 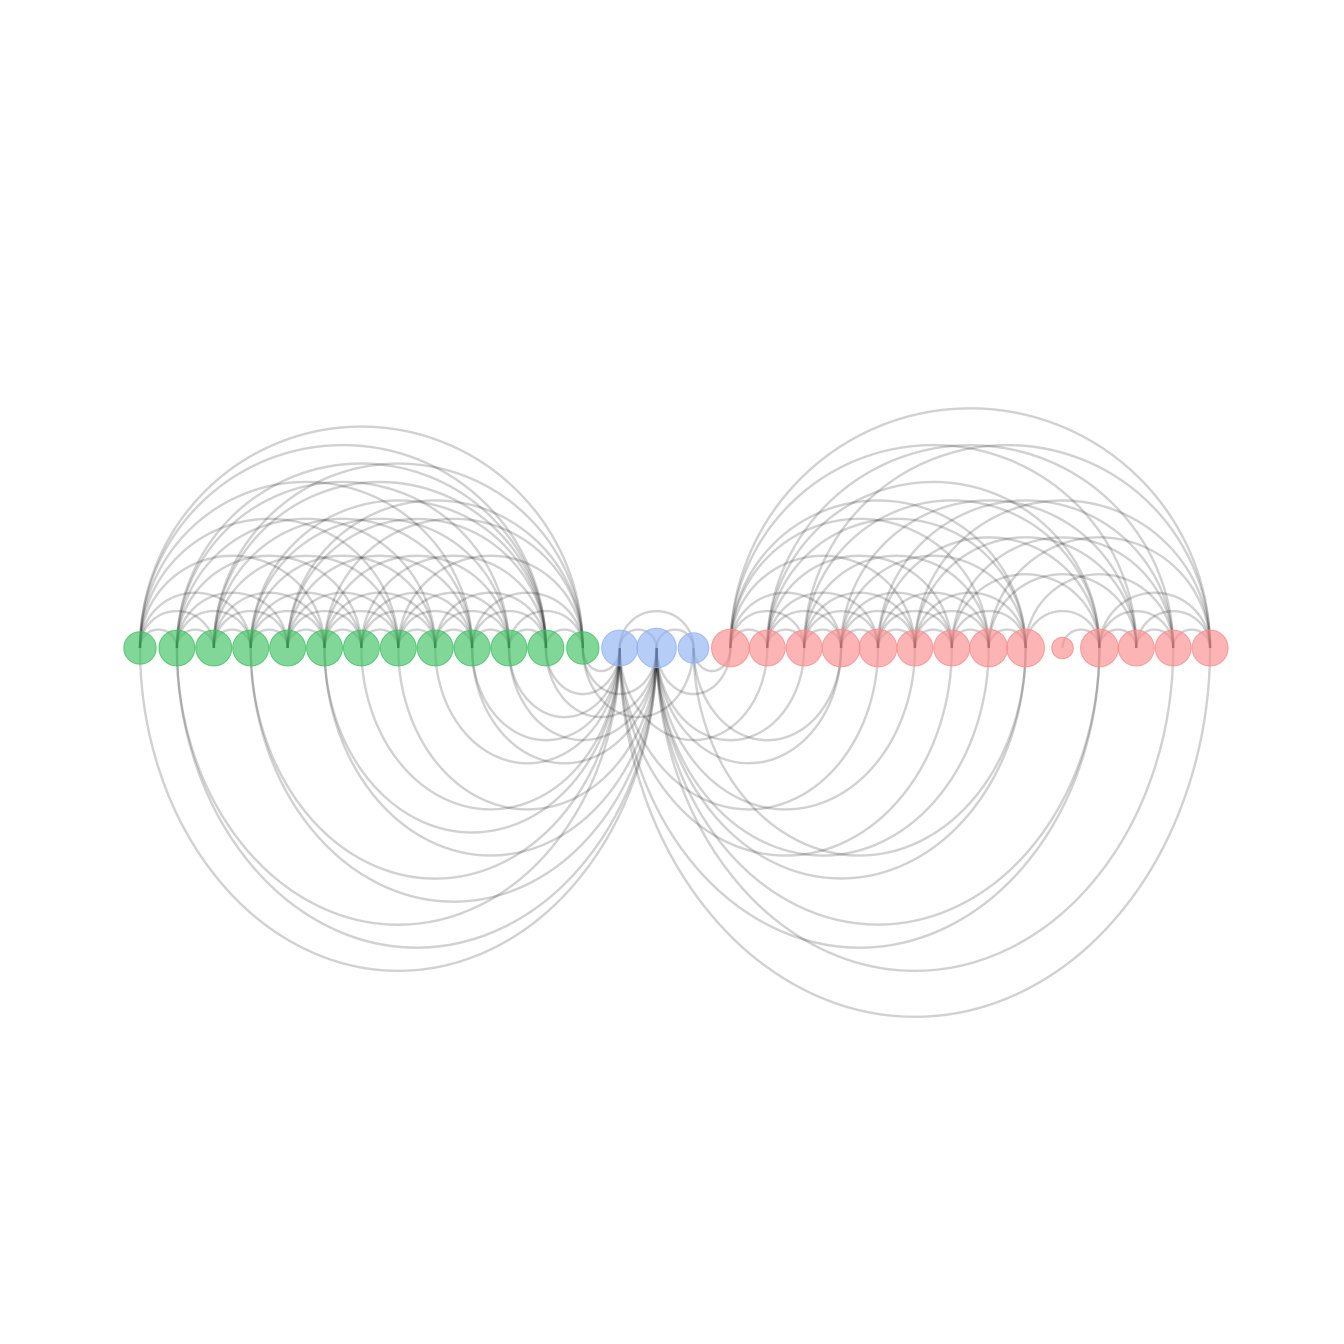 I want to click on nodes, so click(x=676, y=648).